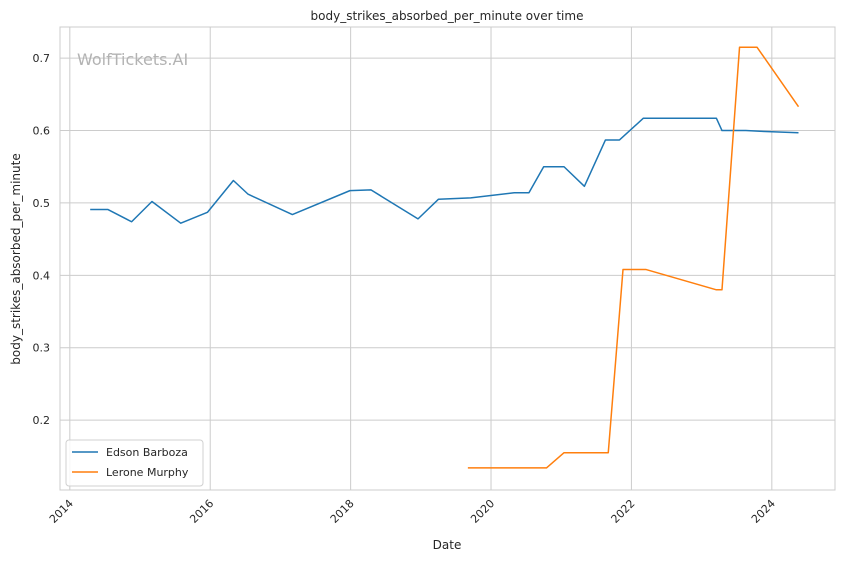 The image size is (844, 561). I want to click on watermark: WolfTickets.AI, so click(132, 59).